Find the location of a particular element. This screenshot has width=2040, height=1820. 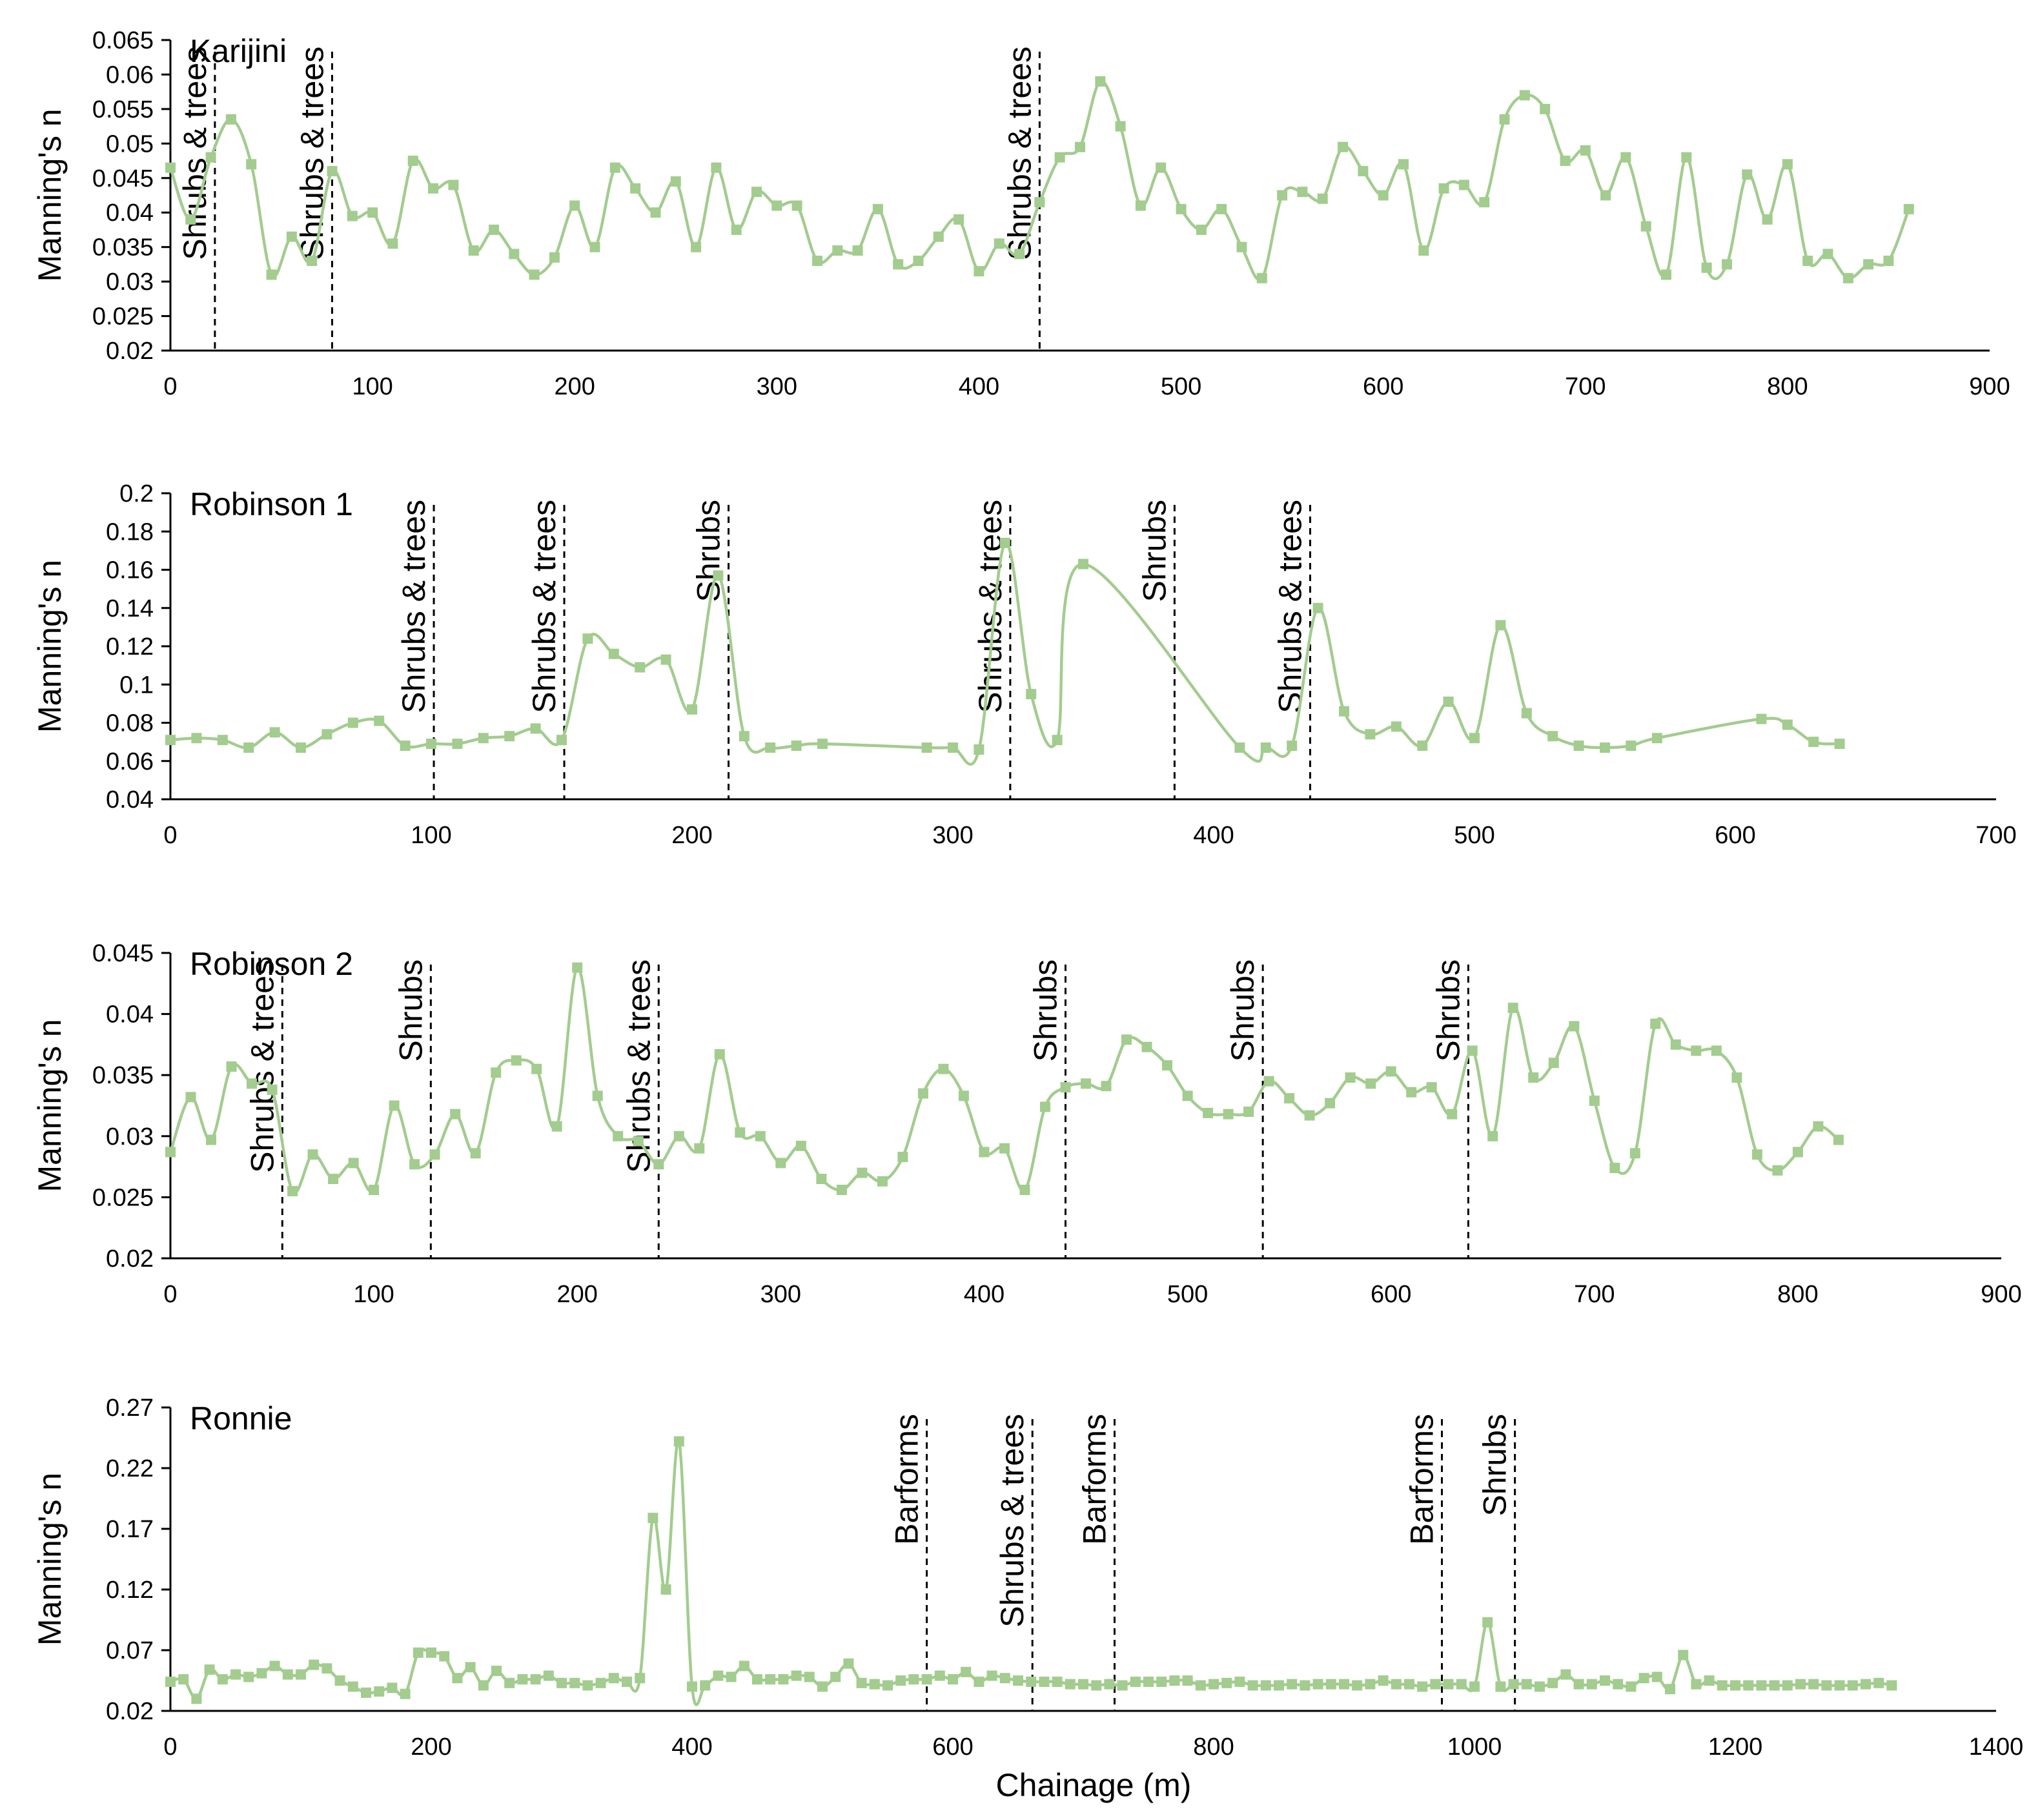

y-tick-label: 0.16 is located at coordinates (130, 570).